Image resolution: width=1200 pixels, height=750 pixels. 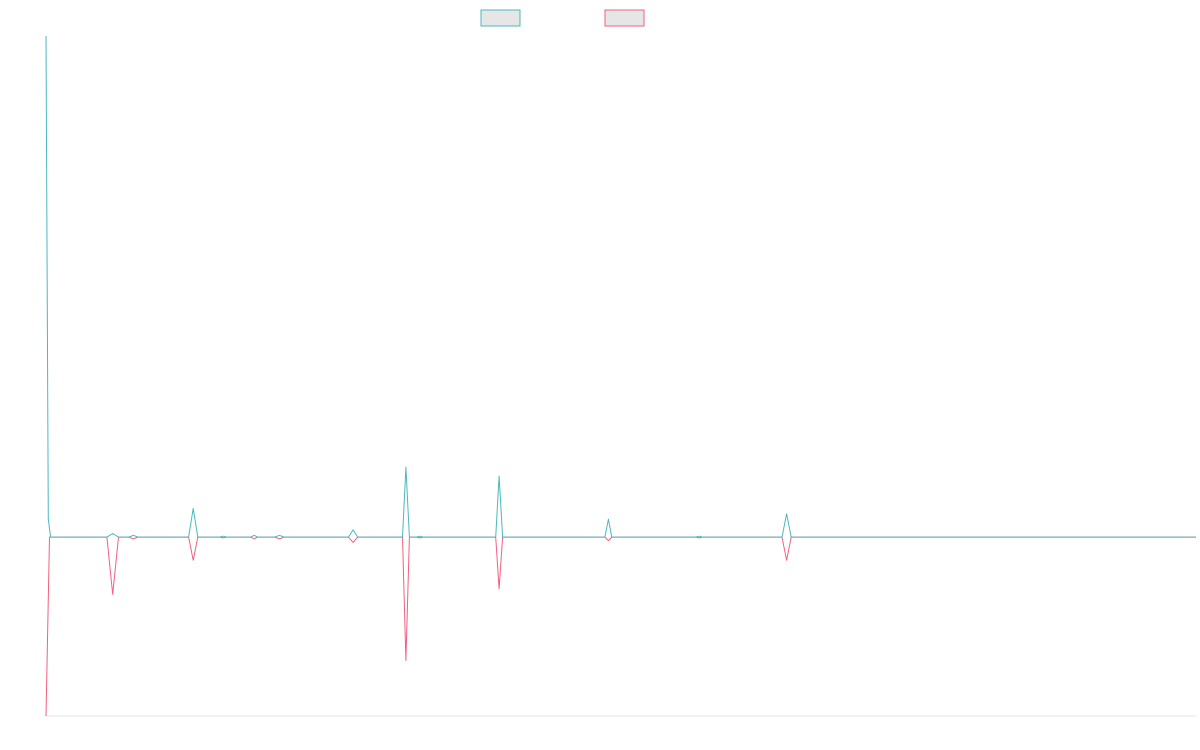 What do you see at coordinates (562, 18) in the screenshot?
I see `chart-legend` at bounding box center [562, 18].